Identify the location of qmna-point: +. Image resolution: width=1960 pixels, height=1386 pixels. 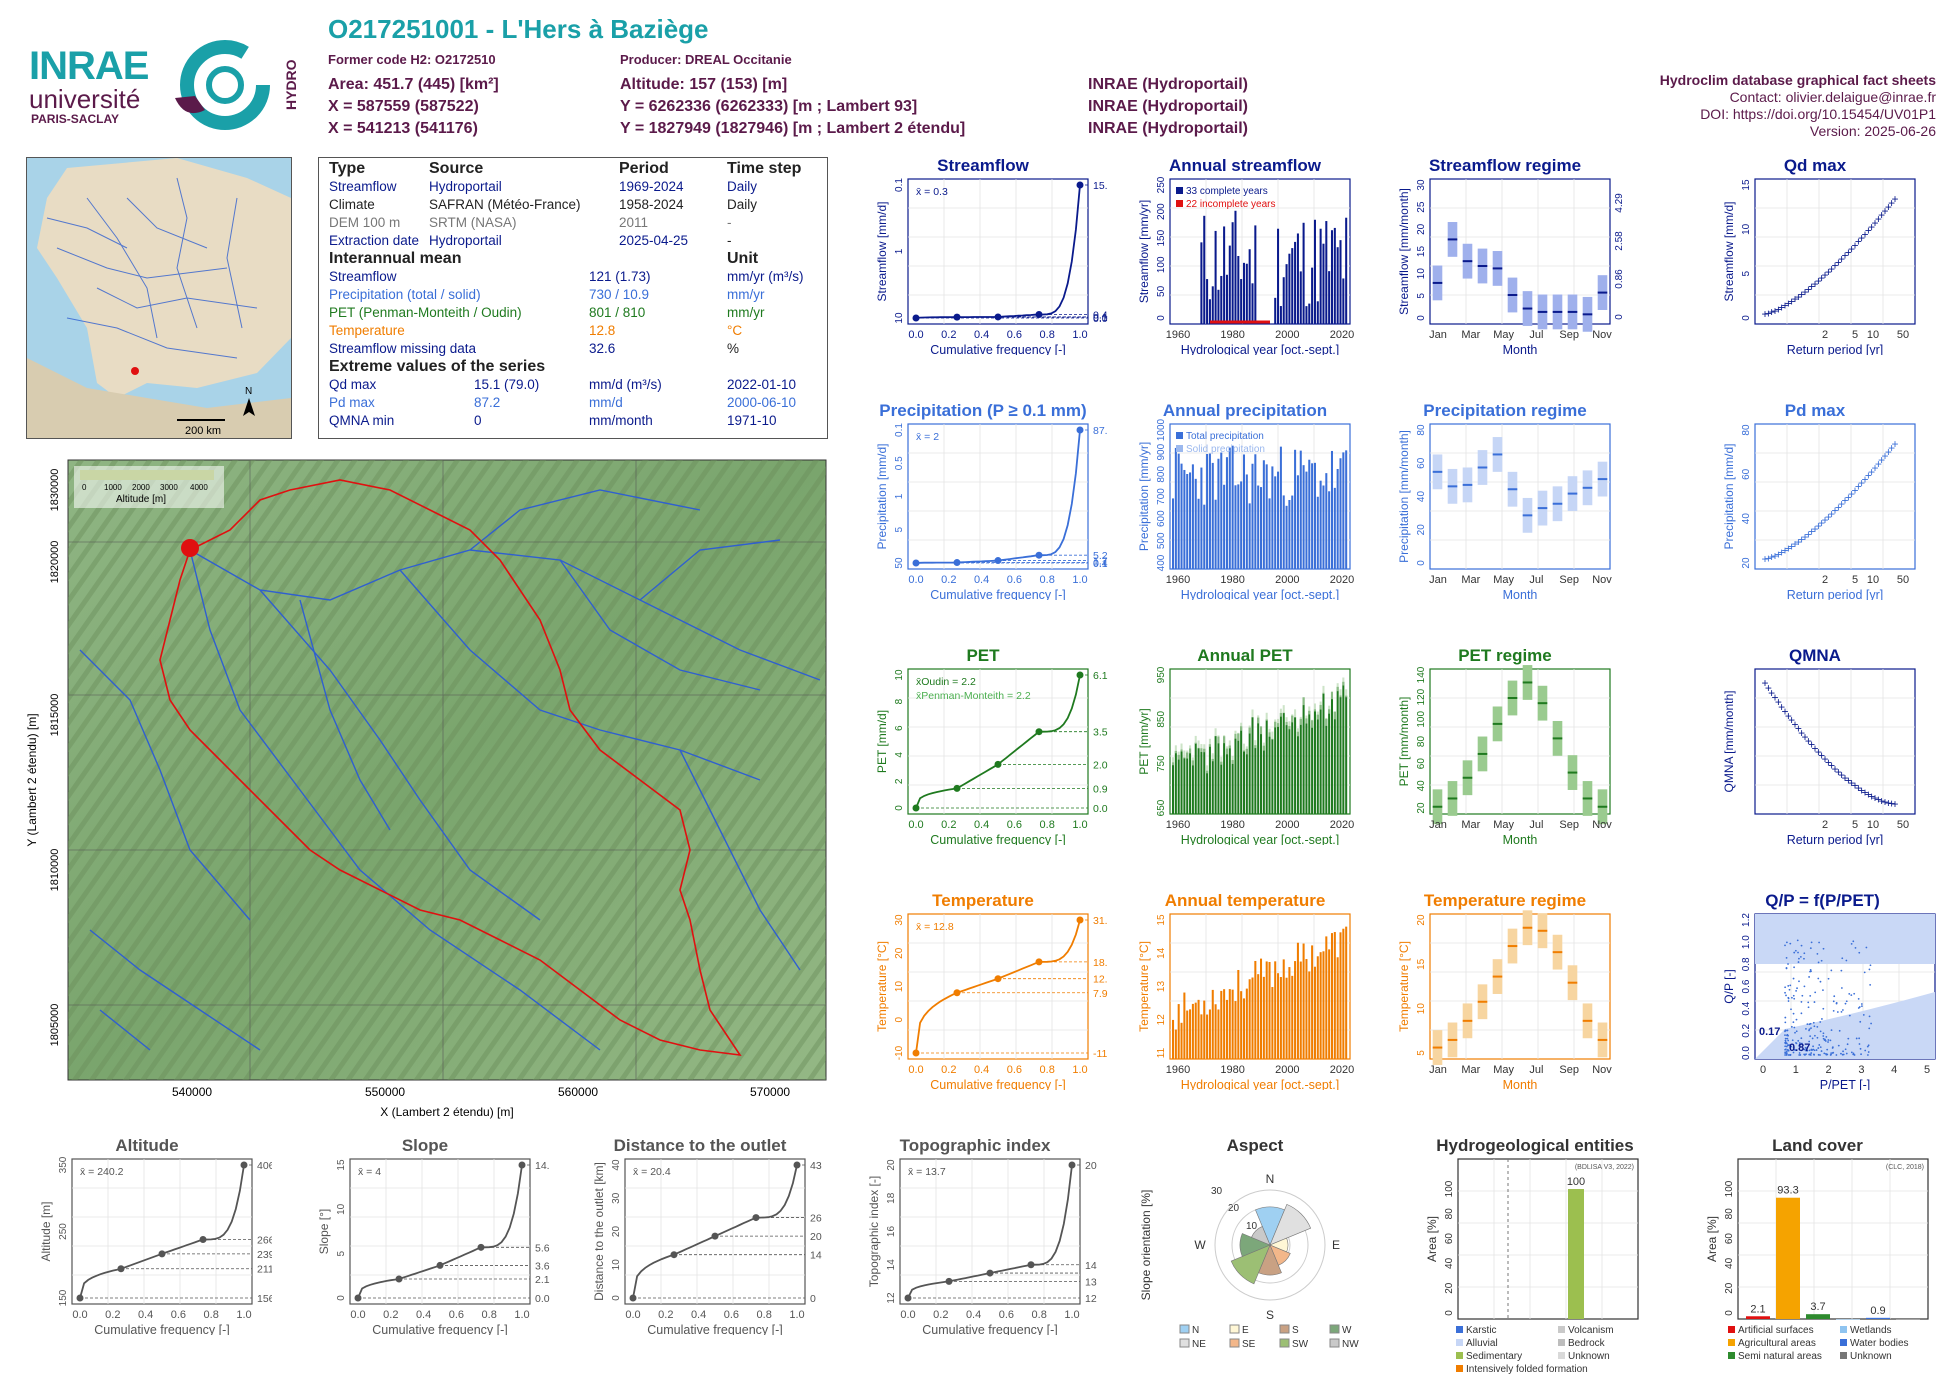
(1774, 698).